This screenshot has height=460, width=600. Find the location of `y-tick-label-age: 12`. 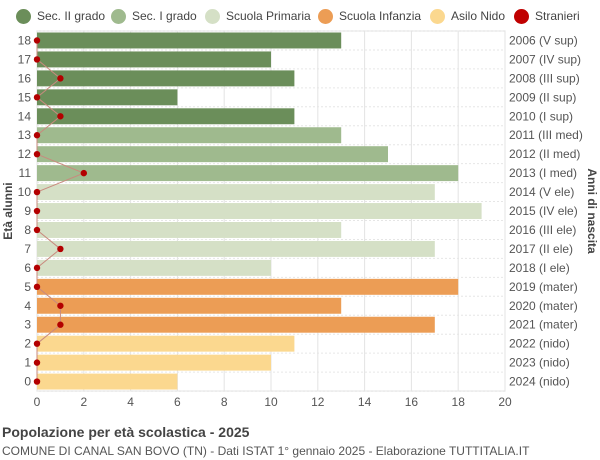

y-tick-label-age: 12 is located at coordinates (25, 154).